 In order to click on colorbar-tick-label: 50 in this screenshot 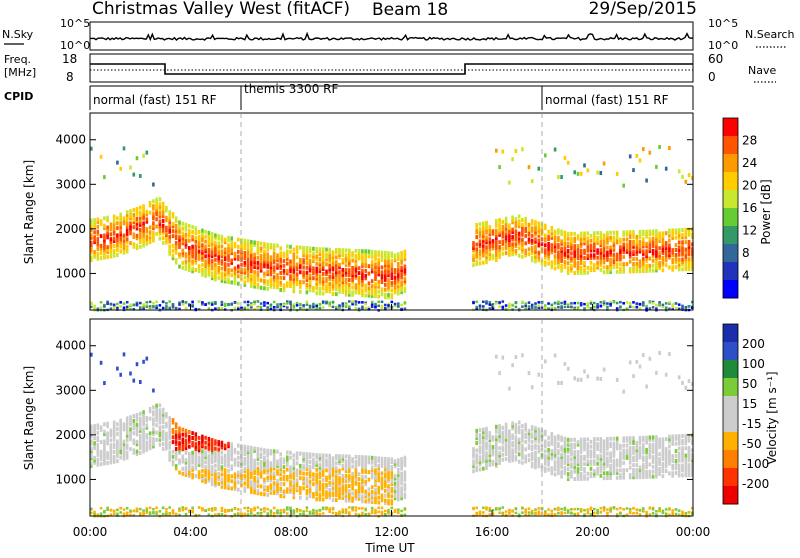, I will do `click(749, 384)`.